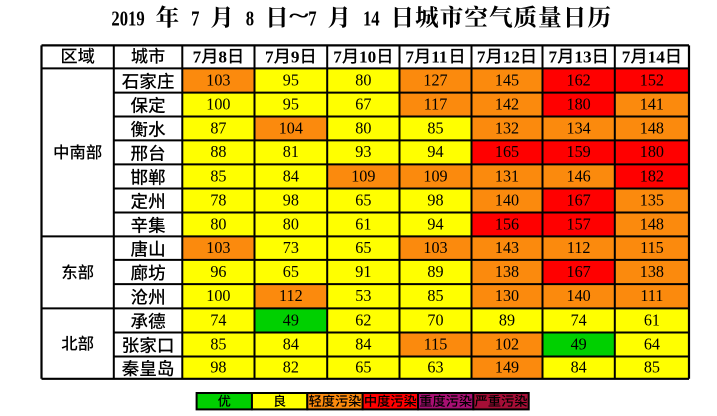  What do you see at coordinates (127, 19) in the screenshot?
I see `svg-text: 2019` at bounding box center [127, 19].